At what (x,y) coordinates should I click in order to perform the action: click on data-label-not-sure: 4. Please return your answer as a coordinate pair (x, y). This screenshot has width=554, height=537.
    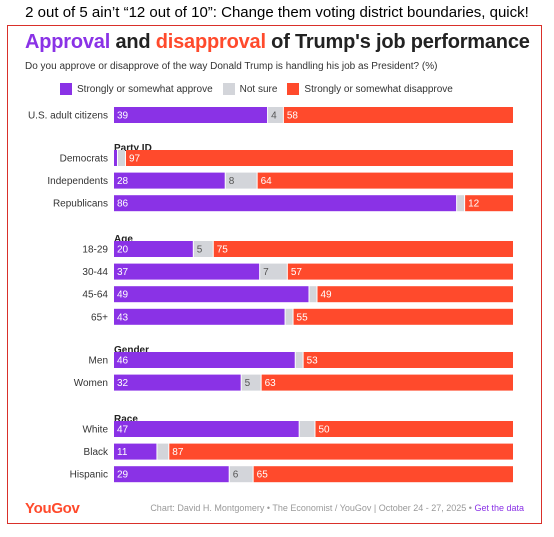
    Looking at the image, I should click on (274, 116).